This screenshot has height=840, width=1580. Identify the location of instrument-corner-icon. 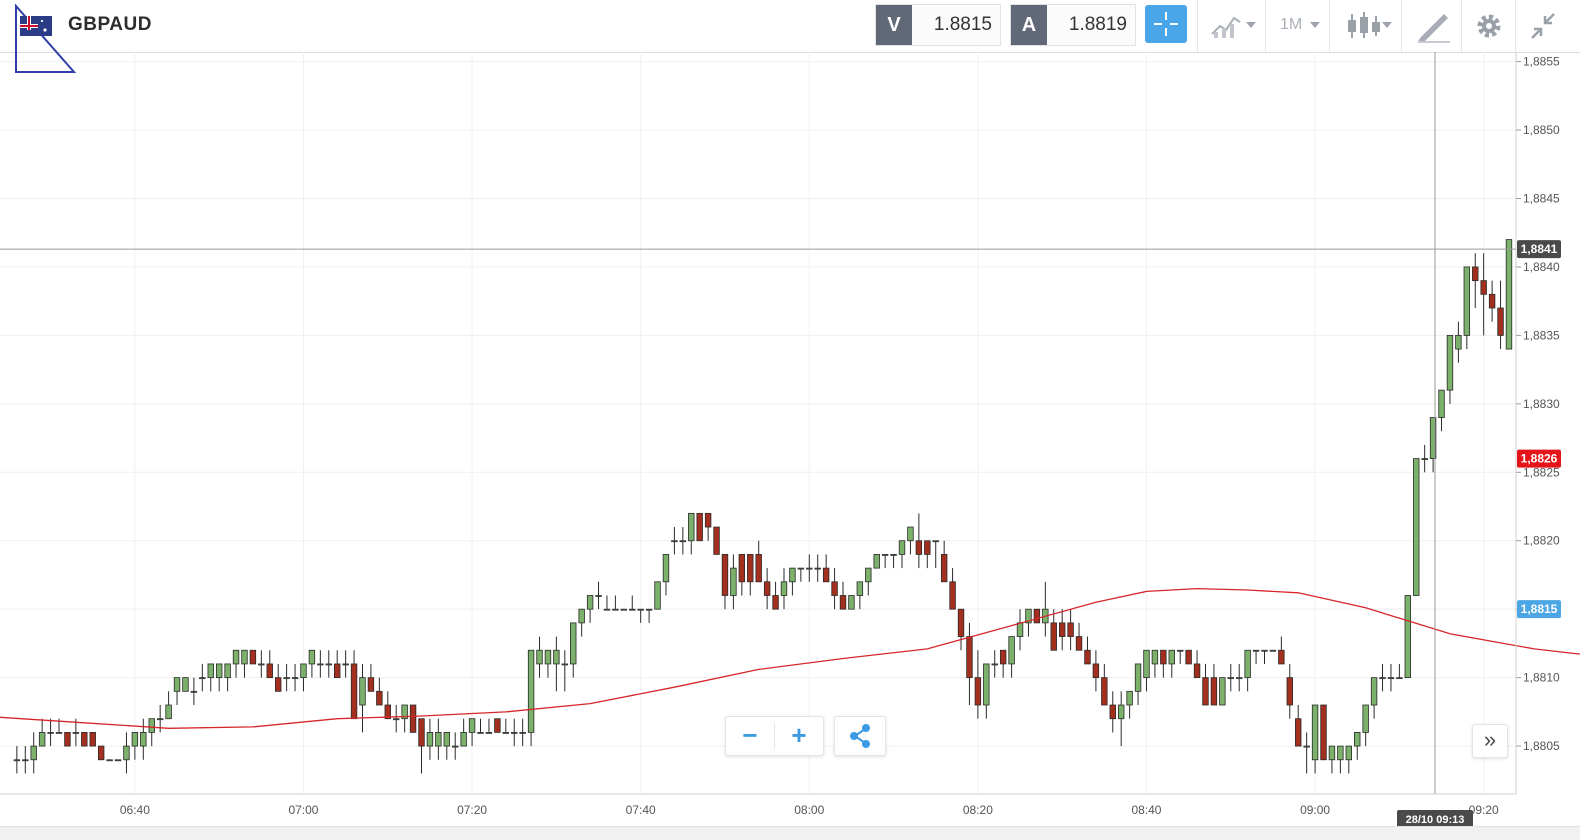
(46, 38).